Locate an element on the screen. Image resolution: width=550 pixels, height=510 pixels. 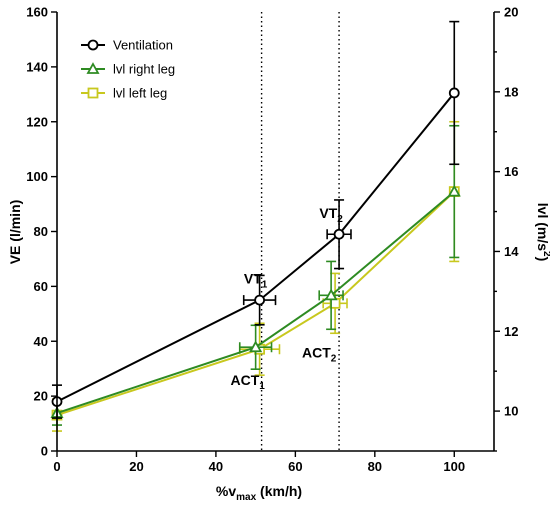
legend-item-lvl-right-leg: lvl right leg is located at coordinates (128, 69).